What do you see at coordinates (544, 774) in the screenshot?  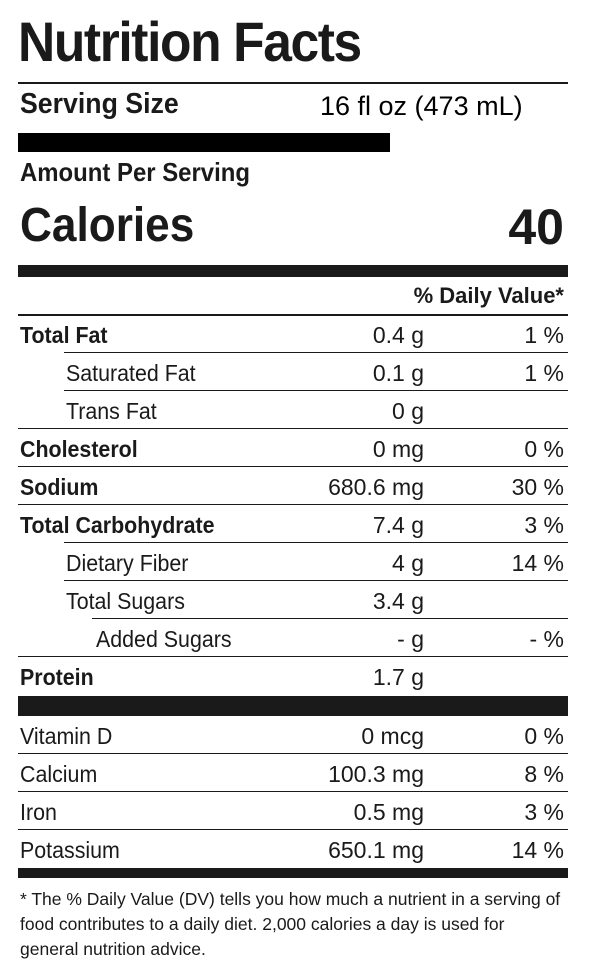 I see `vitamin-daily-value: 8 %` at bounding box center [544, 774].